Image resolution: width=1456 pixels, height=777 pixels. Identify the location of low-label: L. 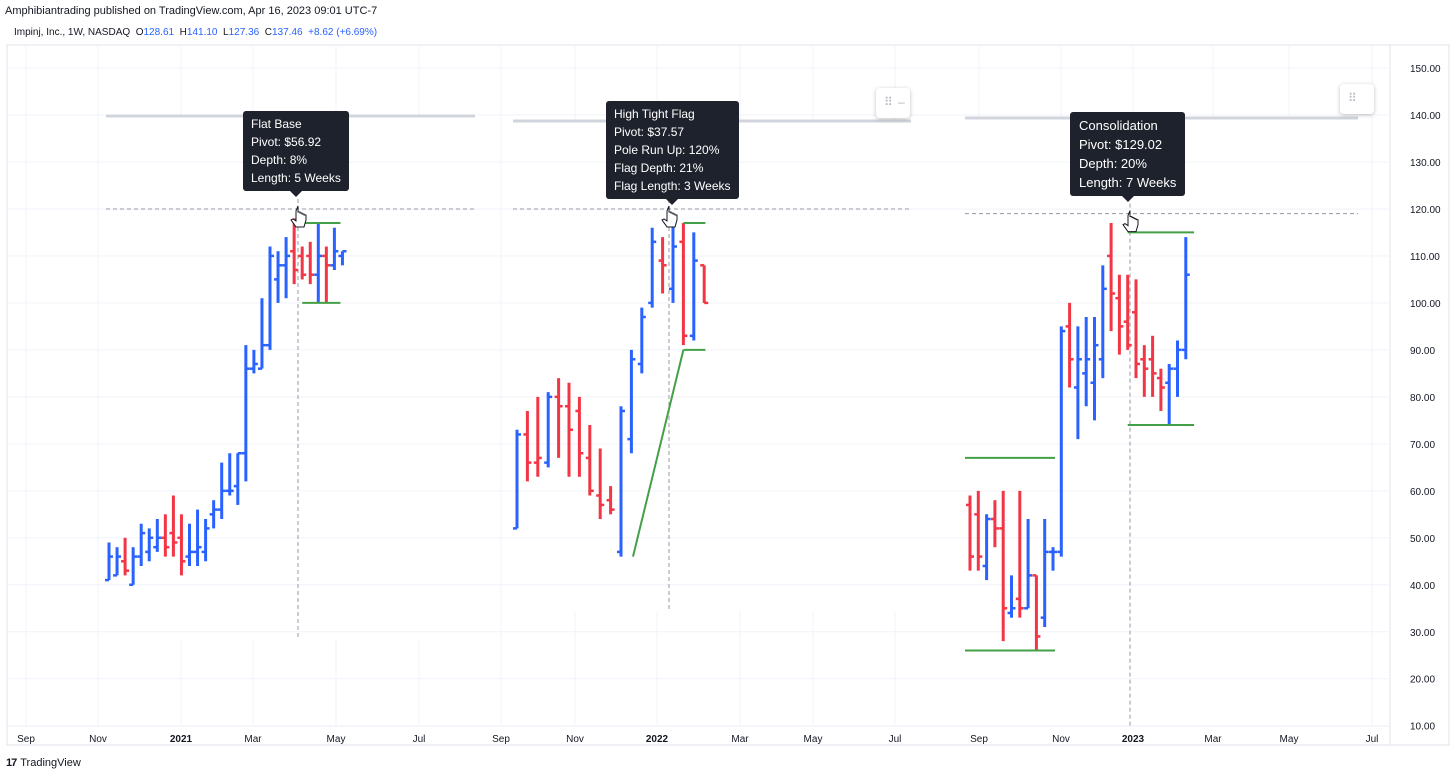
(226, 32).